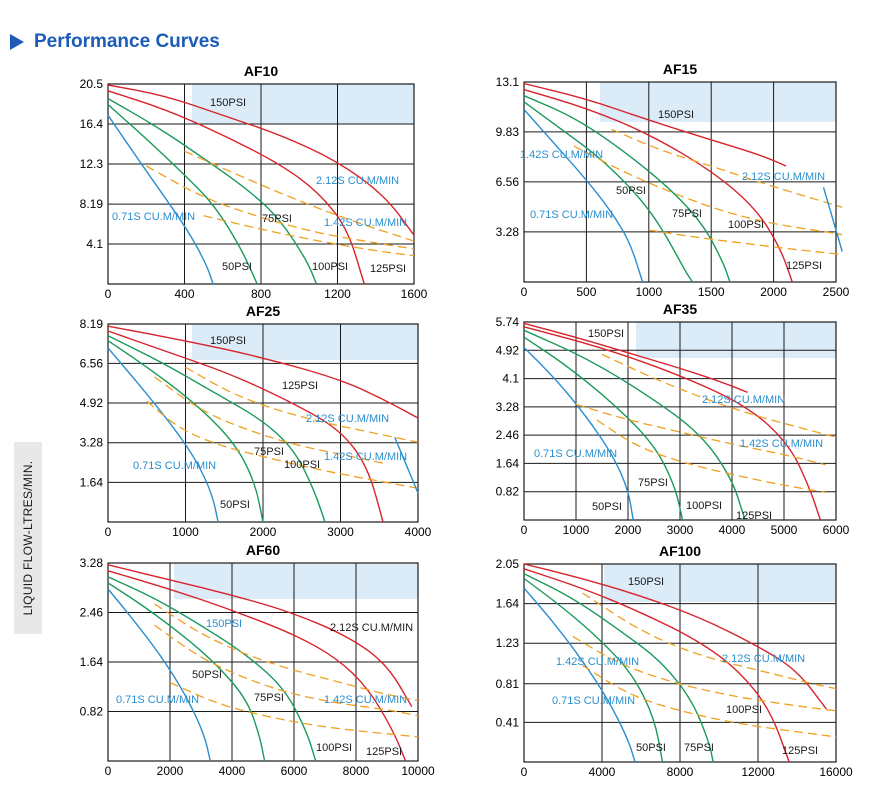 This screenshot has width=880, height=788. Describe the element at coordinates (92, 482) in the screenshot. I see `af25-ytick-label: 1.64` at that location.